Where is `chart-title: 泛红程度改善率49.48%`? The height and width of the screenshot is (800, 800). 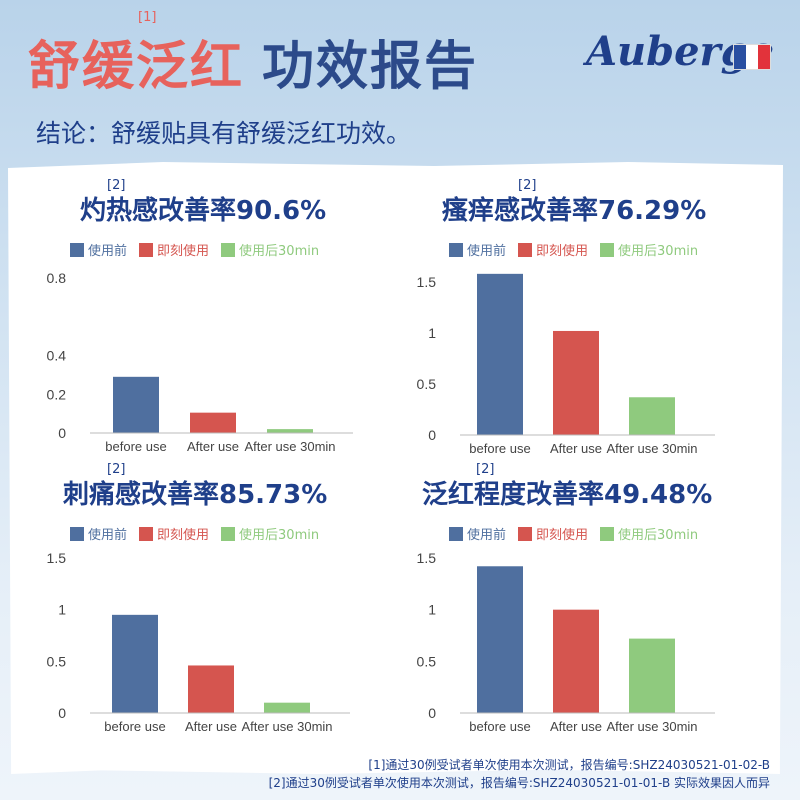
chart-title: 泛红程度改善率49.48% is located at coordinates (567, 495).